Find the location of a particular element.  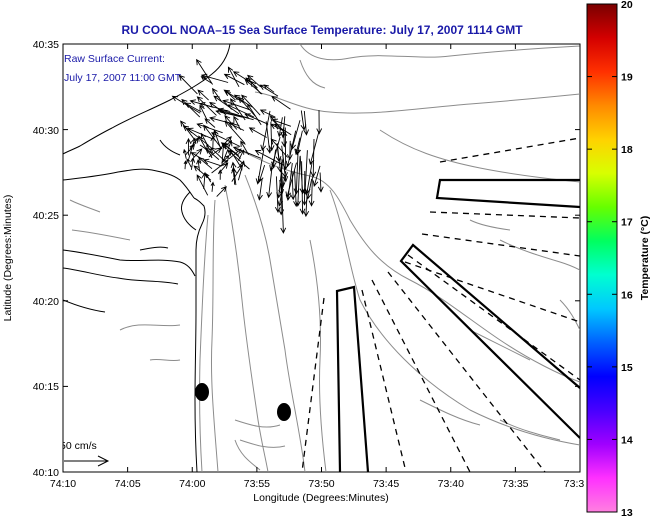

colorbar-tick-label: 20 is located at coordinates (627, 5).